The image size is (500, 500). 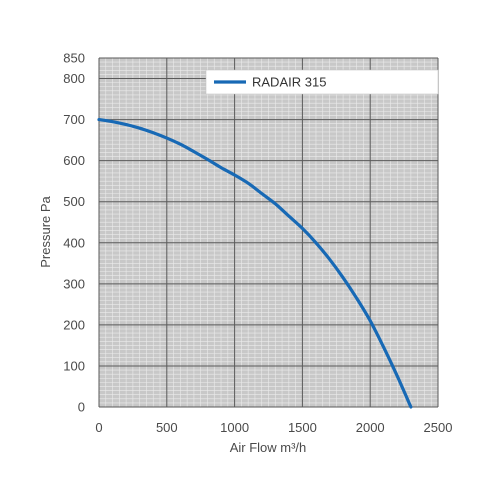 What do you see at coordinates (74, 58) in the screenshot?
I see `y-tick-label: 850` at bounding box center [74, 58].